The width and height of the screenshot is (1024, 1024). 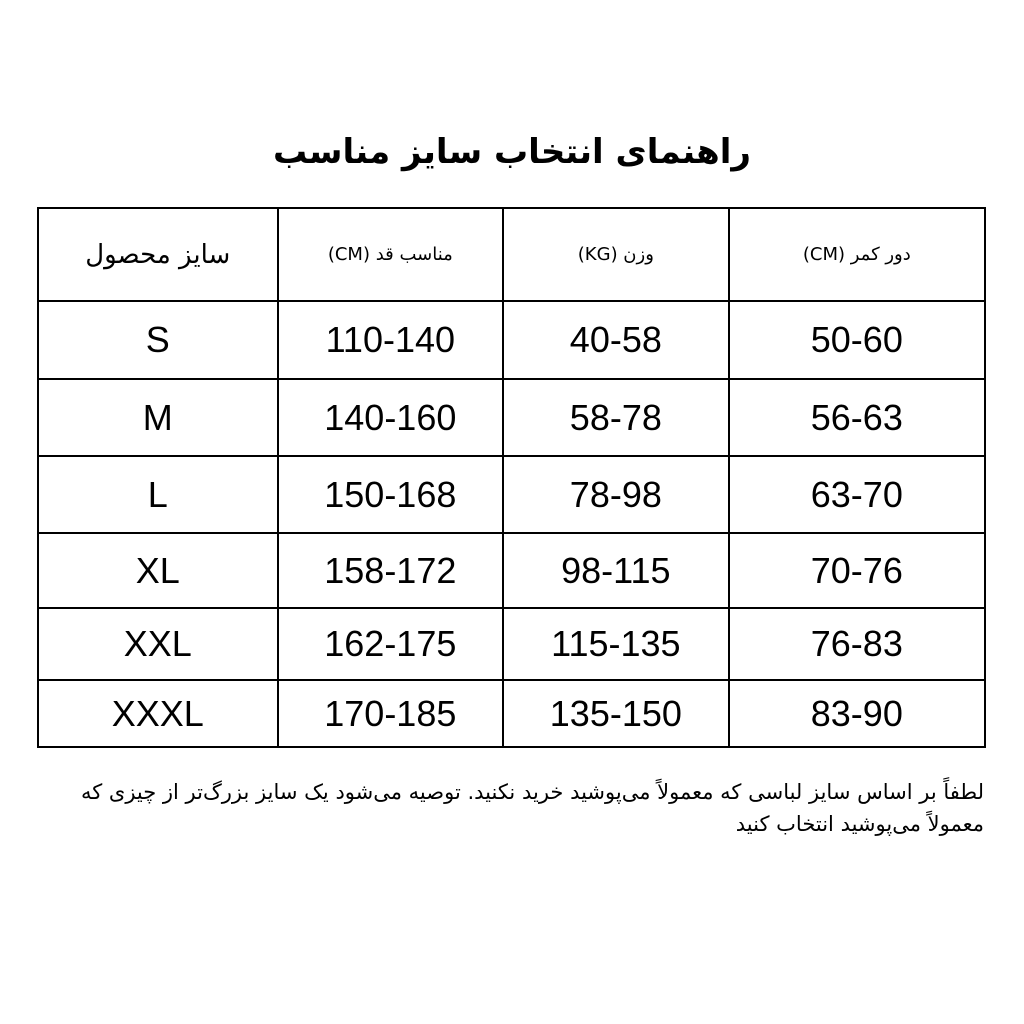 I want to click on cell-size: S, so click(x=158, y=340).